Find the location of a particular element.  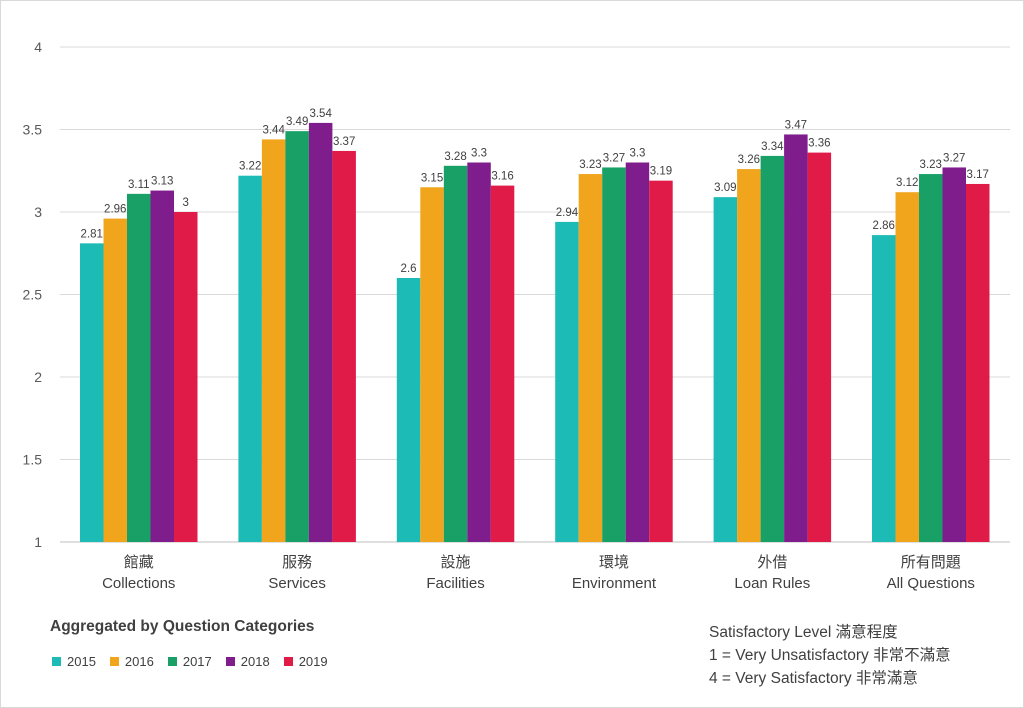

data-label: 3.27 is located at coordinates (954, 158).